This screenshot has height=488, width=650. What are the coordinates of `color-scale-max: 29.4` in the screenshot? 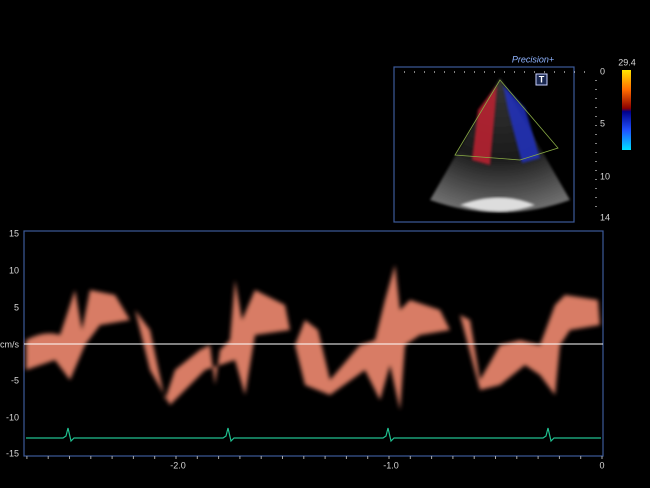 It's located at (627, 62).